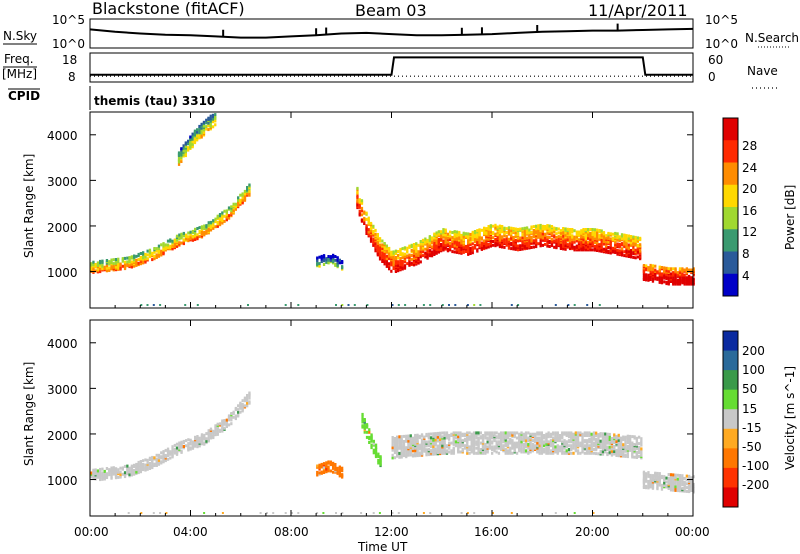 Image resolution: width=800 pixels, height=554 pixels. I want to click on colorbar-segment, so click(730, 218).